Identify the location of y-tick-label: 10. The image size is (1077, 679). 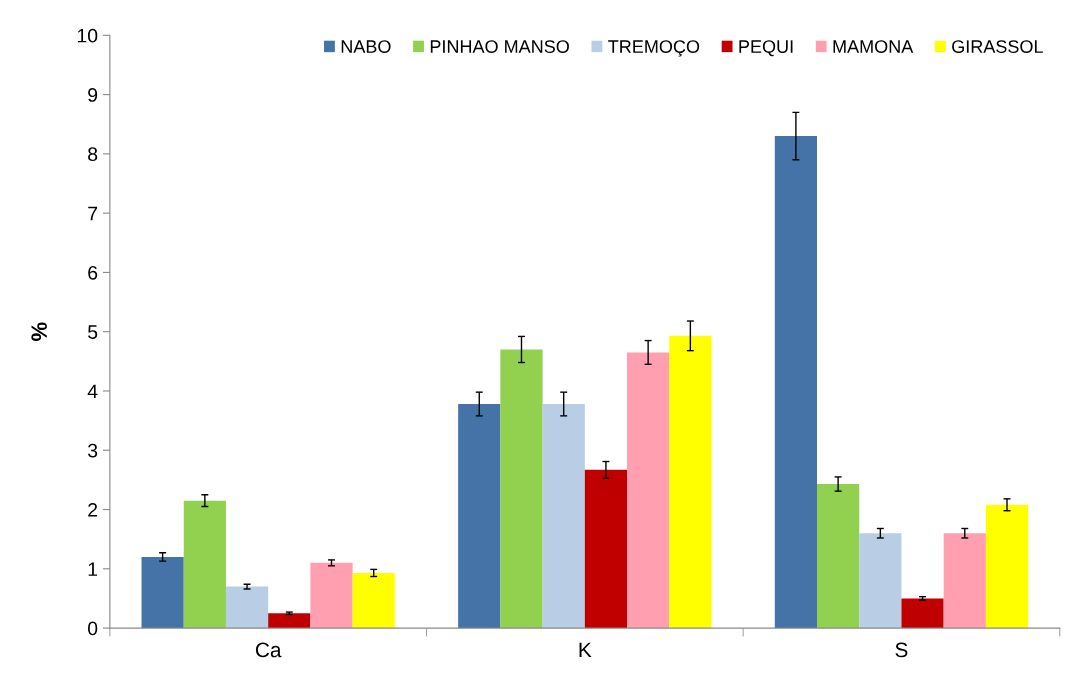
(87, 35).